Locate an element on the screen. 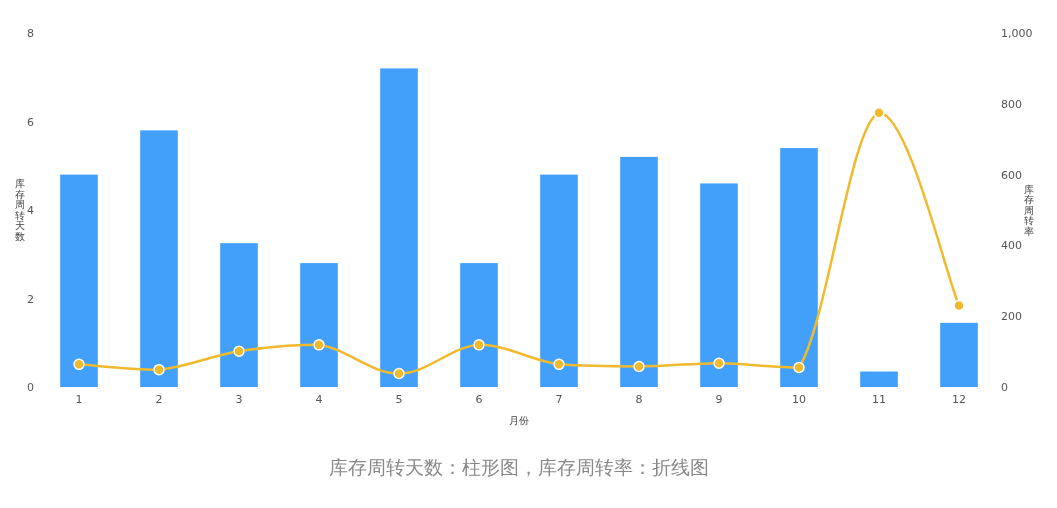 Image resolution: width=1057 pixels, height=508 pixels. y-tick-label: 6 is located at coordinates (30, 122).